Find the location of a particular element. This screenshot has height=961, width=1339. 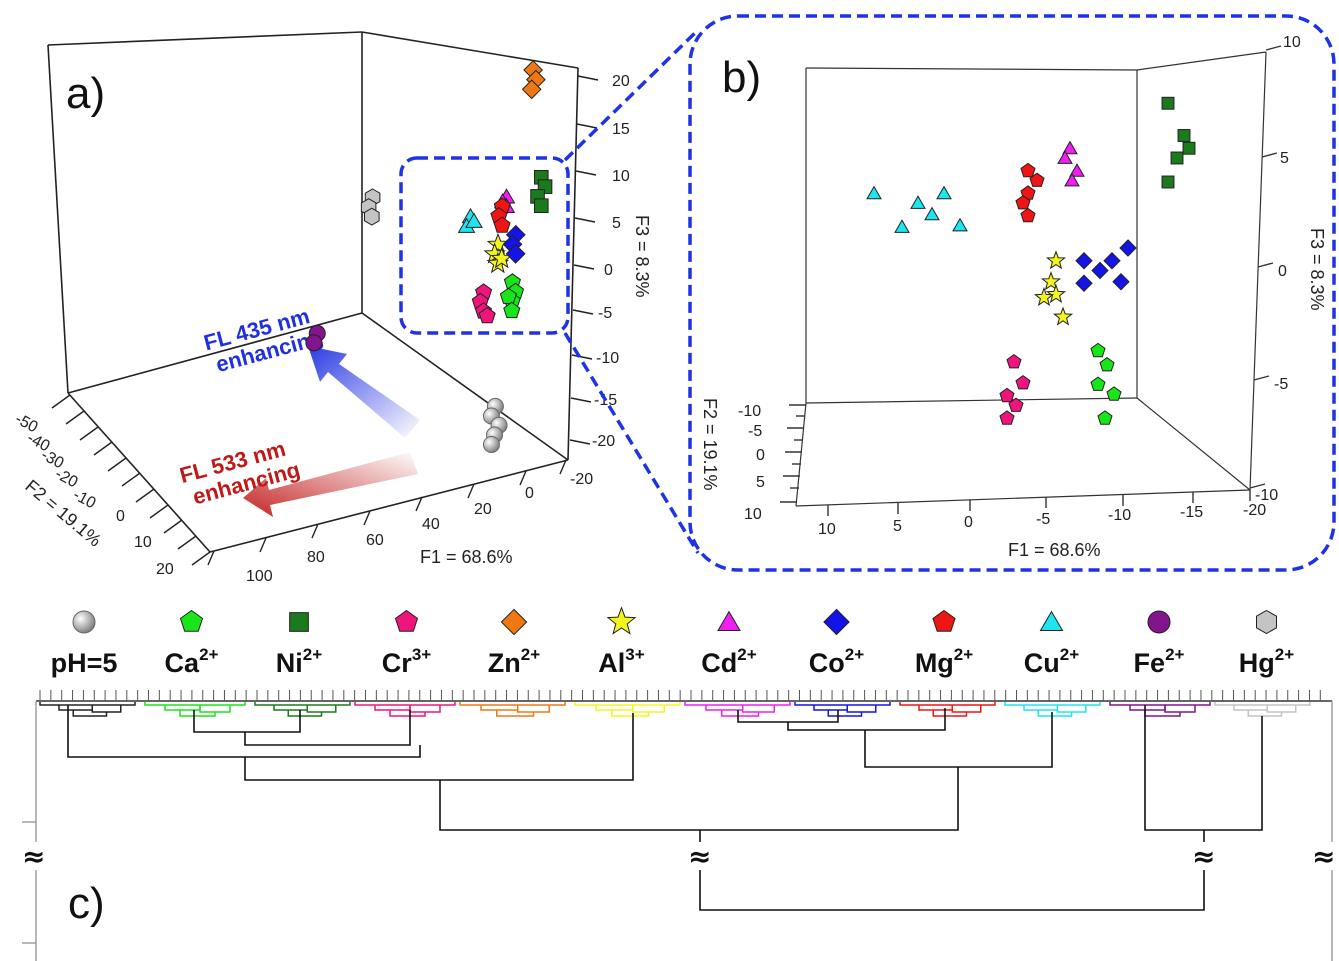

y-tick-label: 5 is located at coordinates (760, 482).